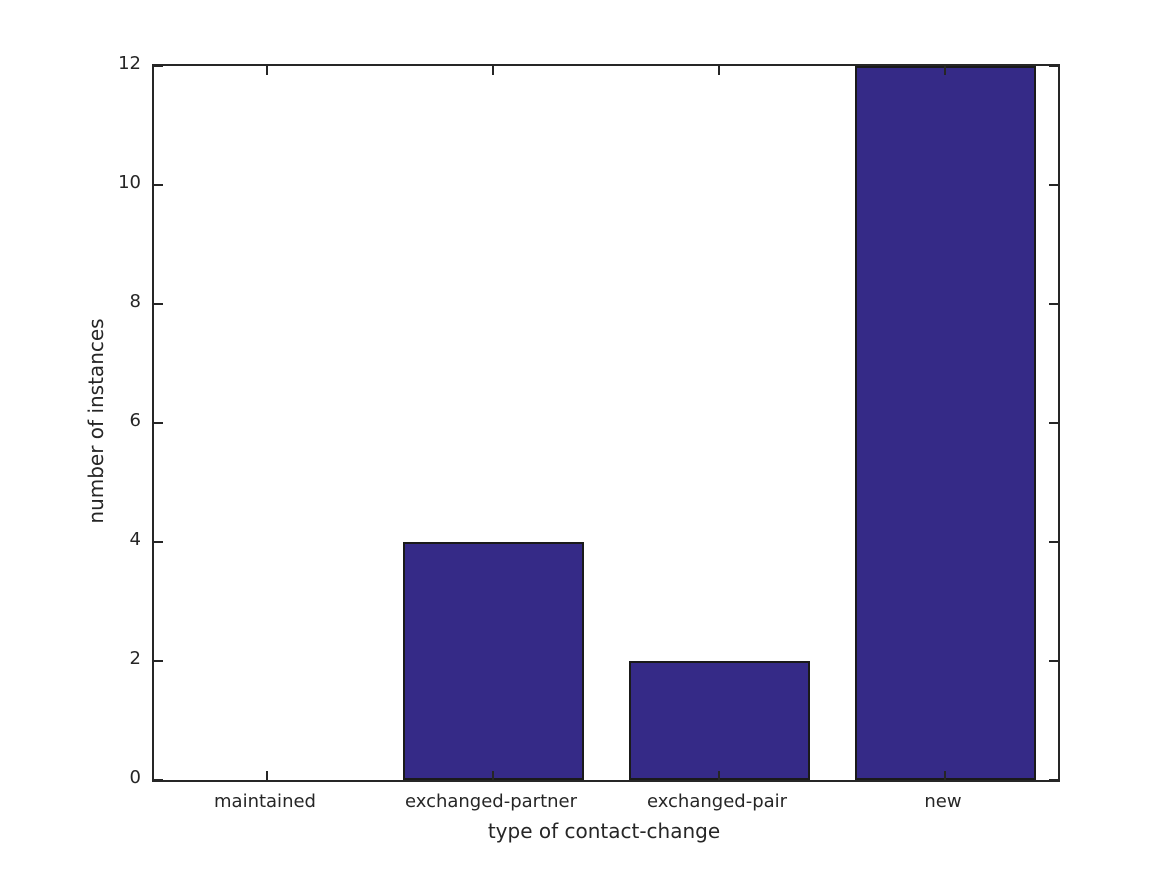 The width and height of the screenshot is (1167, 875). What do you see at coordinates (491, 801) in the screenshot?
I see `x-tick-label: exchanged-partner` at bounding box center [491, 801].